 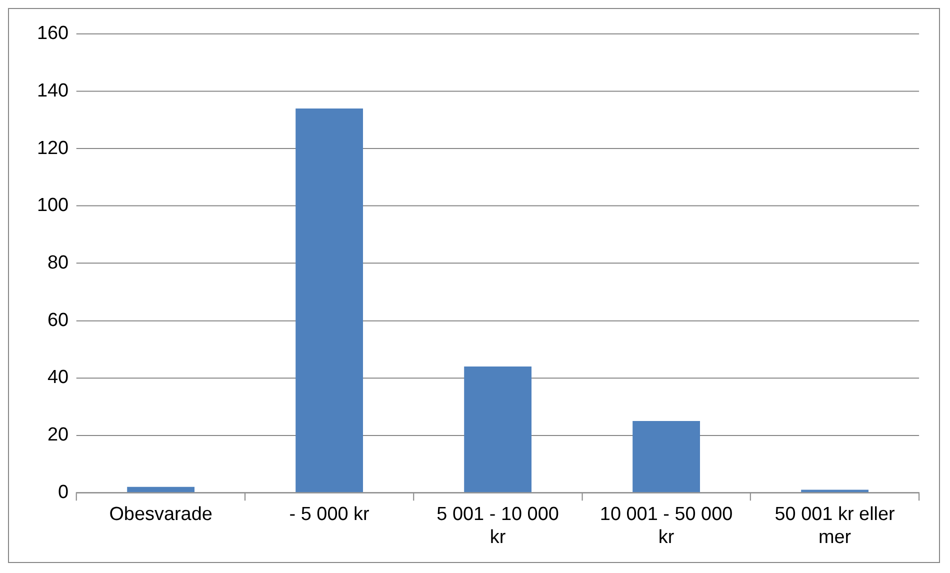 I want to click on x-tick-label: 10 001 - 50 000 kr, so click(x=666, y=526).